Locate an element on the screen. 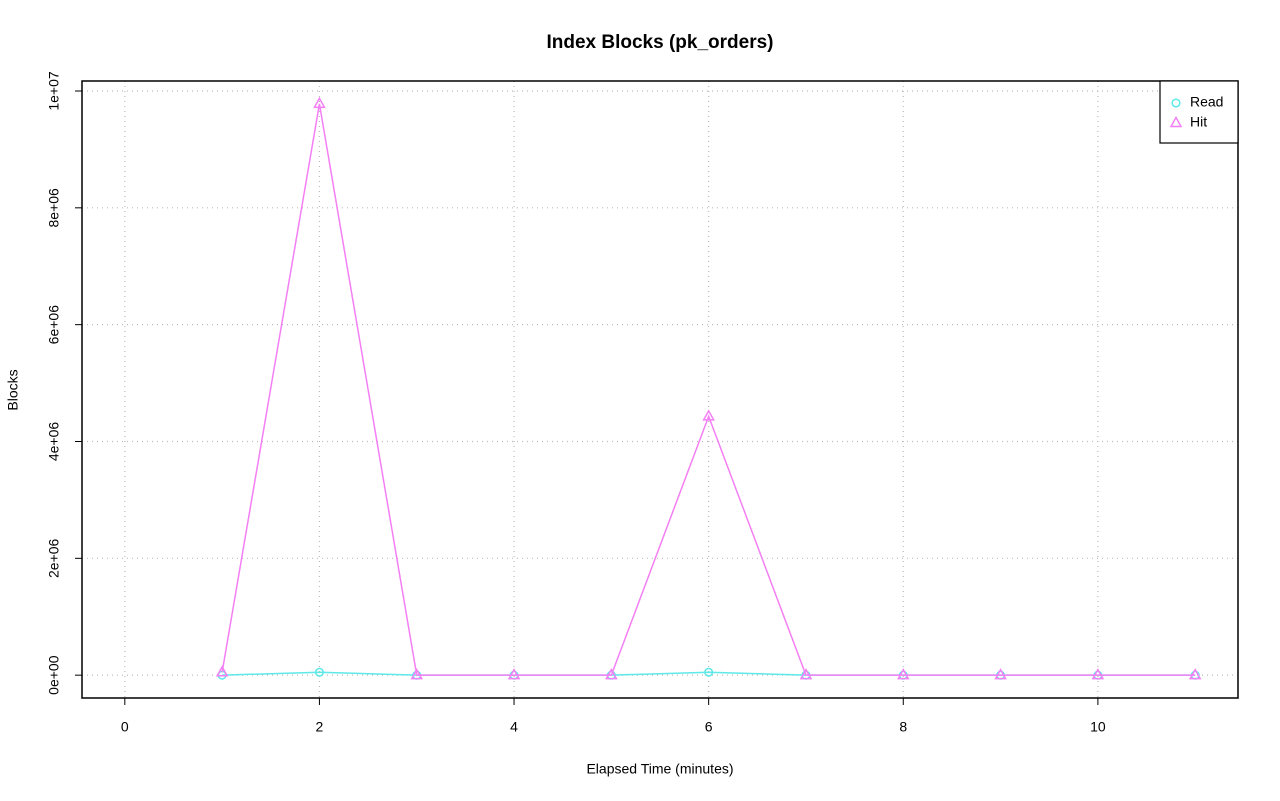  y-tick-label: 2e+06 is located at coordinates (54, 558).